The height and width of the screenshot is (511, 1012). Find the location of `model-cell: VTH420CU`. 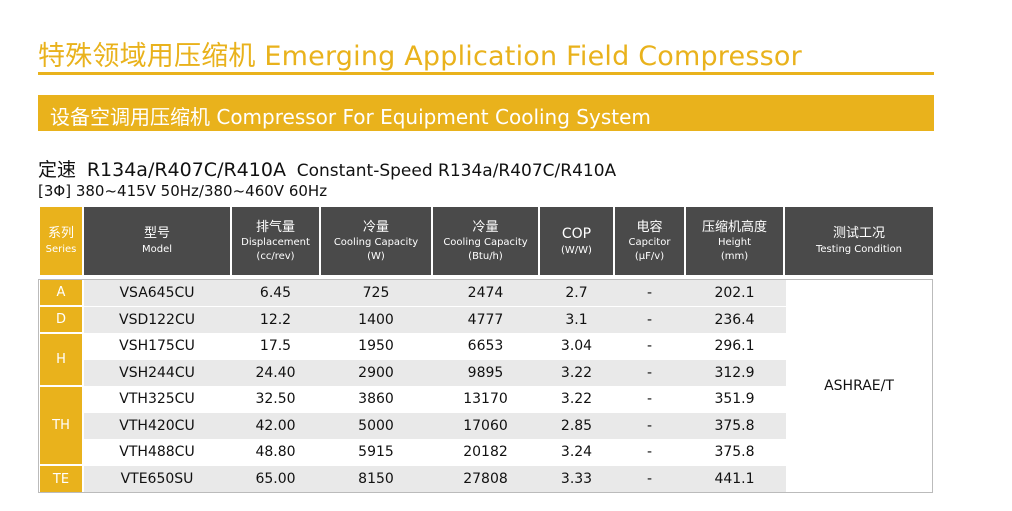

model-cell: VTH420CU is located at coordinates (157, 426).